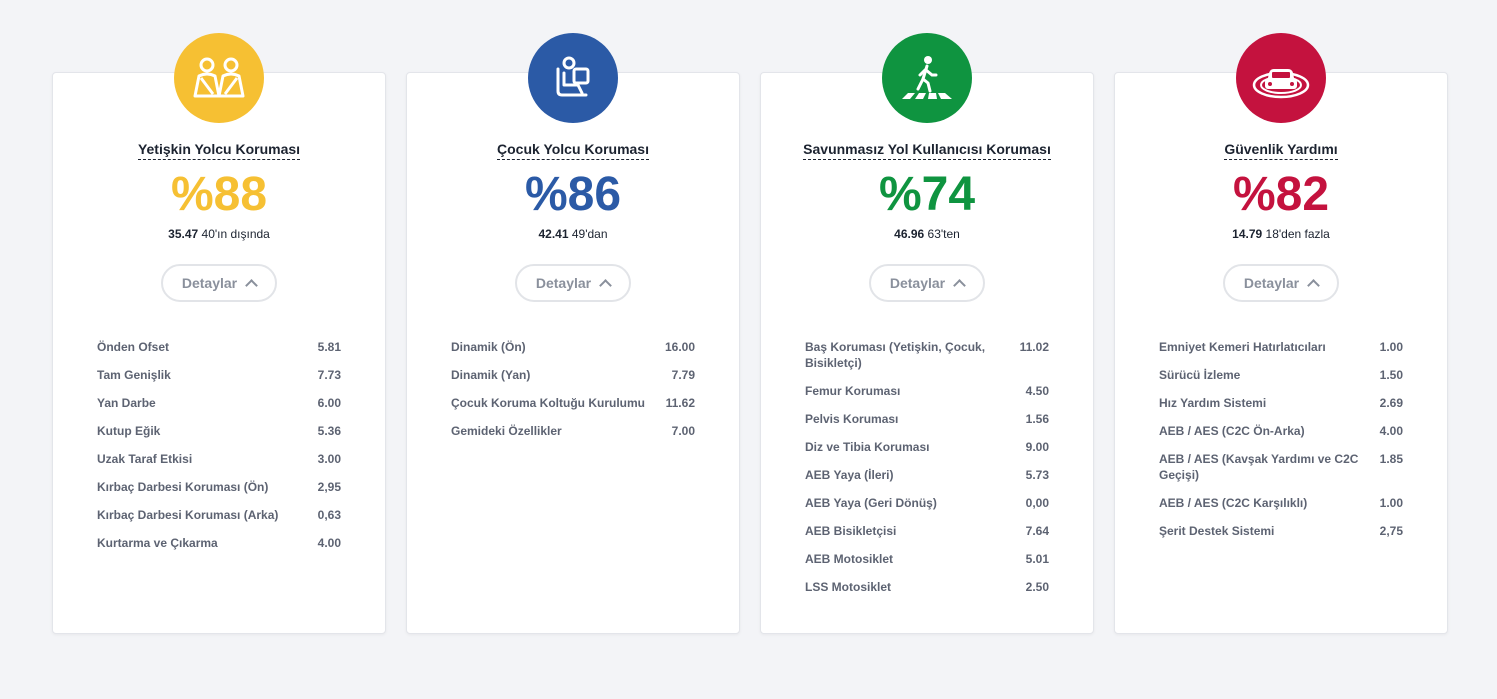 Image resolution: width=1497 pixels, height=699 pixels. I want to click on score-percent: %88, so click(219, 194).